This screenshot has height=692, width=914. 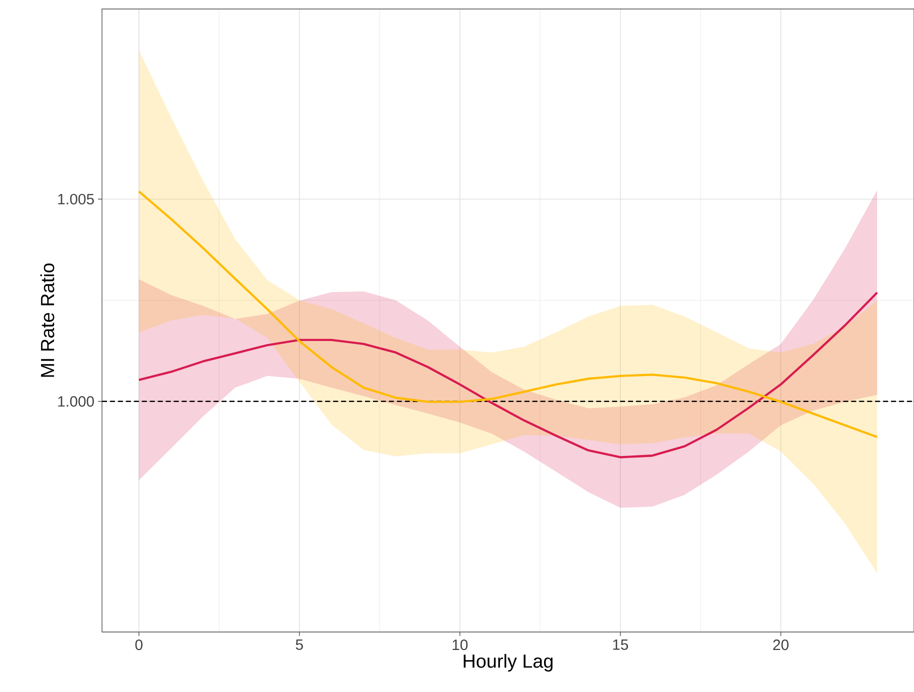 What do you see at coordinates (781, 645) in the screenshot?
I see `x-tick-label: 20` at bounding box center [781, 645].